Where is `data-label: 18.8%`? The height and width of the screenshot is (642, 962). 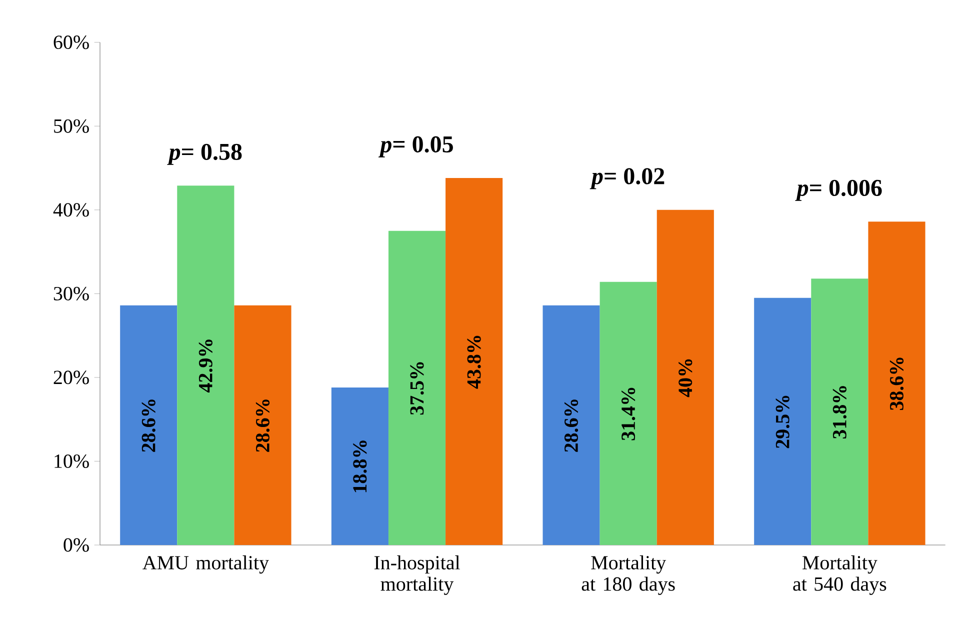
data-label: 18.8% is located at coordinates (360, 466).